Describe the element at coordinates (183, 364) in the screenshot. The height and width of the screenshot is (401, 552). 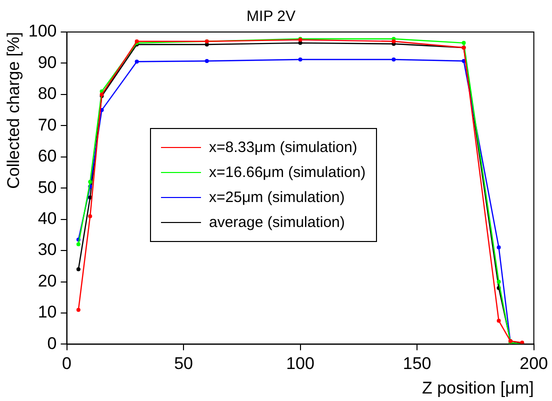
I see `x-tick-label: 50` at that location.